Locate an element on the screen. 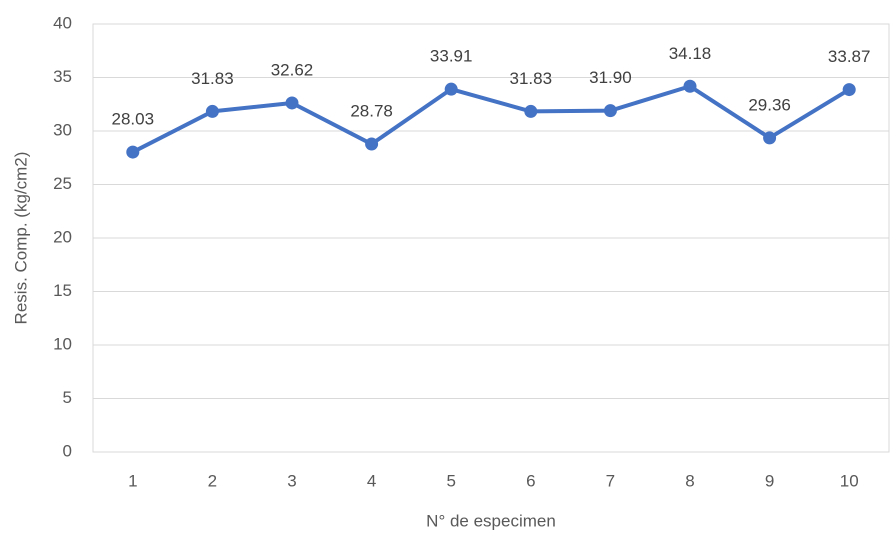  data-label: 33.87 is located at coordinates (849, 56).